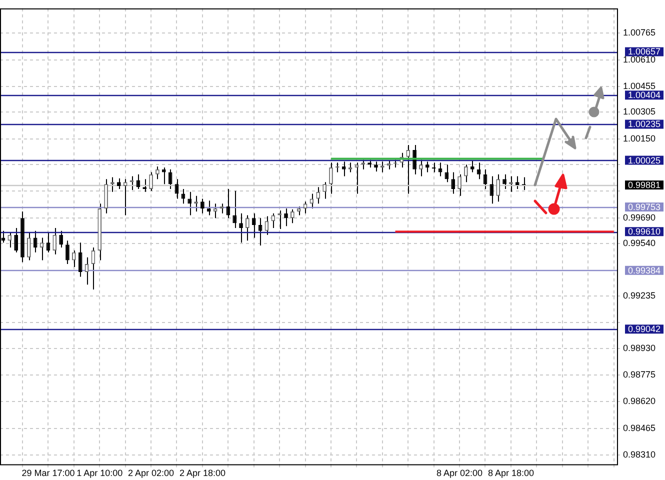  What do you see at coordinates (644, 185) in the screenshot?
I see `ref-line-label: 0.99881` at bounding box center [644, 185].